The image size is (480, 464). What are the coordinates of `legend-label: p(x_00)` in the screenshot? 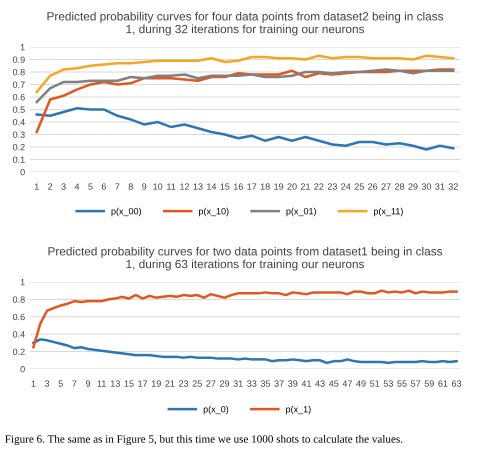 It's located at (127, 212).